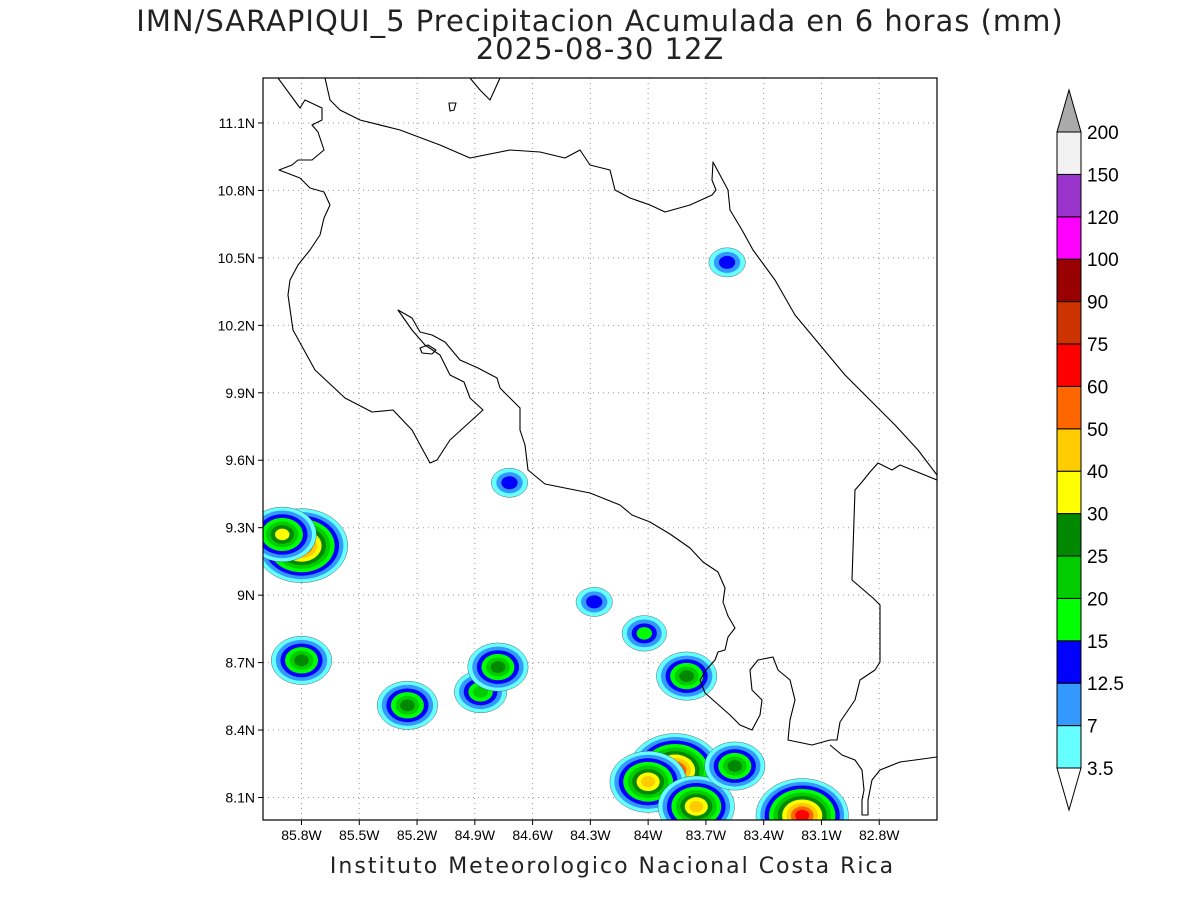  I want to click on colorbar-label: 20, so click(1097, 599).